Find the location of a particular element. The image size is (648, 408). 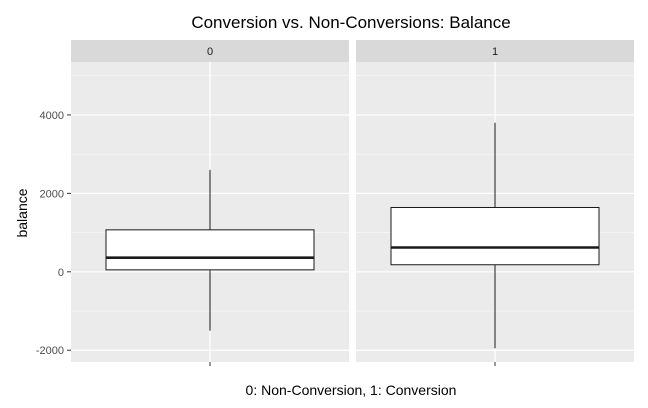

chart-title: Conversion vs. Non-Conversions: Balance is located at coordinates (350, 22).